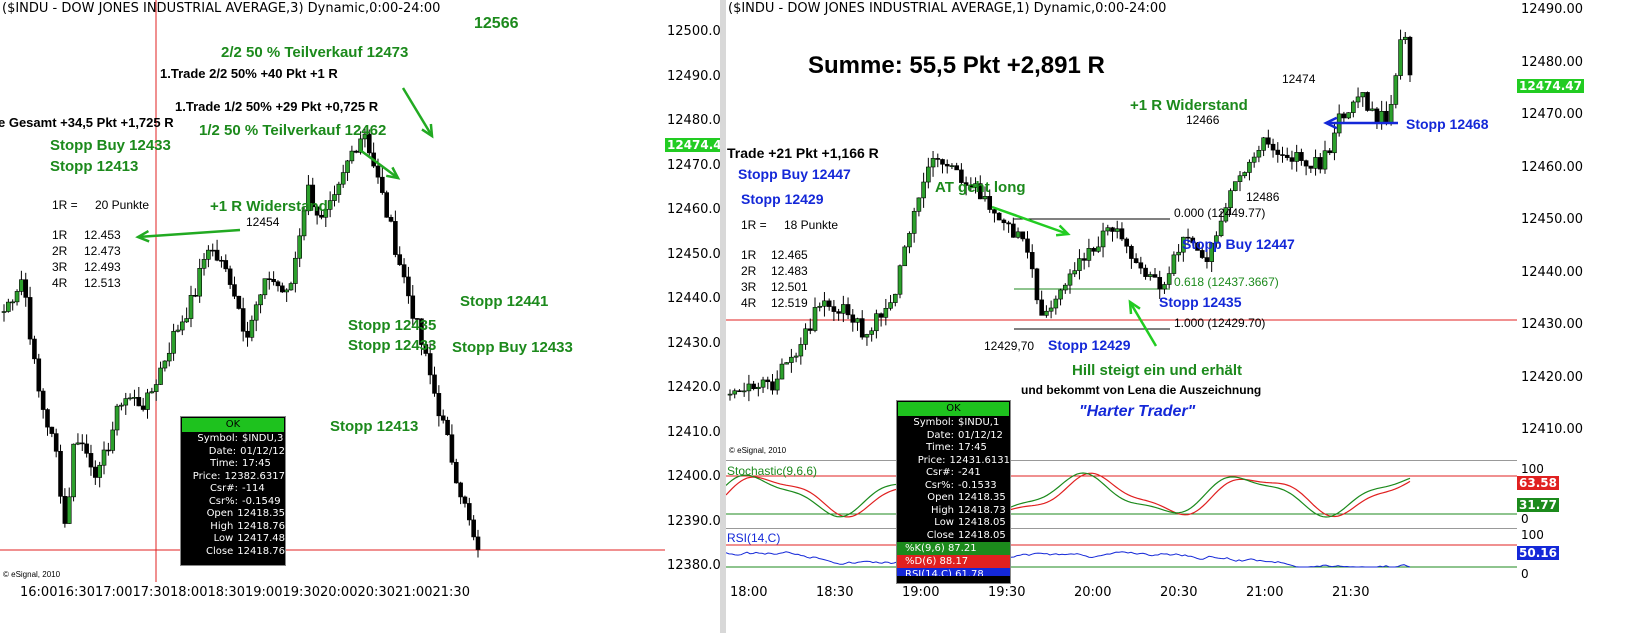 This screenshot has height=633, width=1639. Describe the element at coordinates (789, 287) in the screenshot. I see `r-level-value: 12.501` at that location.